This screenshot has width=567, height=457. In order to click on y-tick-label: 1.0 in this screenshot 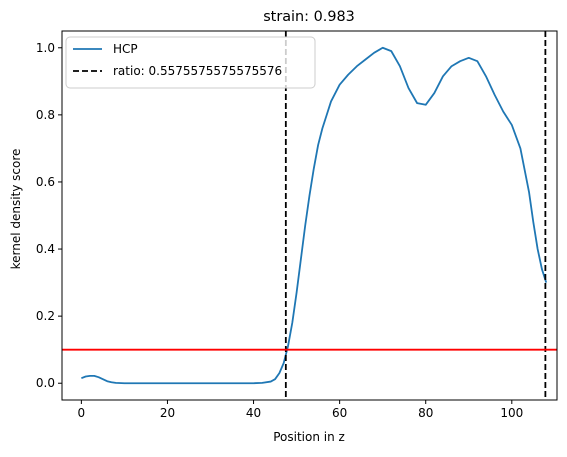, I will do `click(45, 48)`.